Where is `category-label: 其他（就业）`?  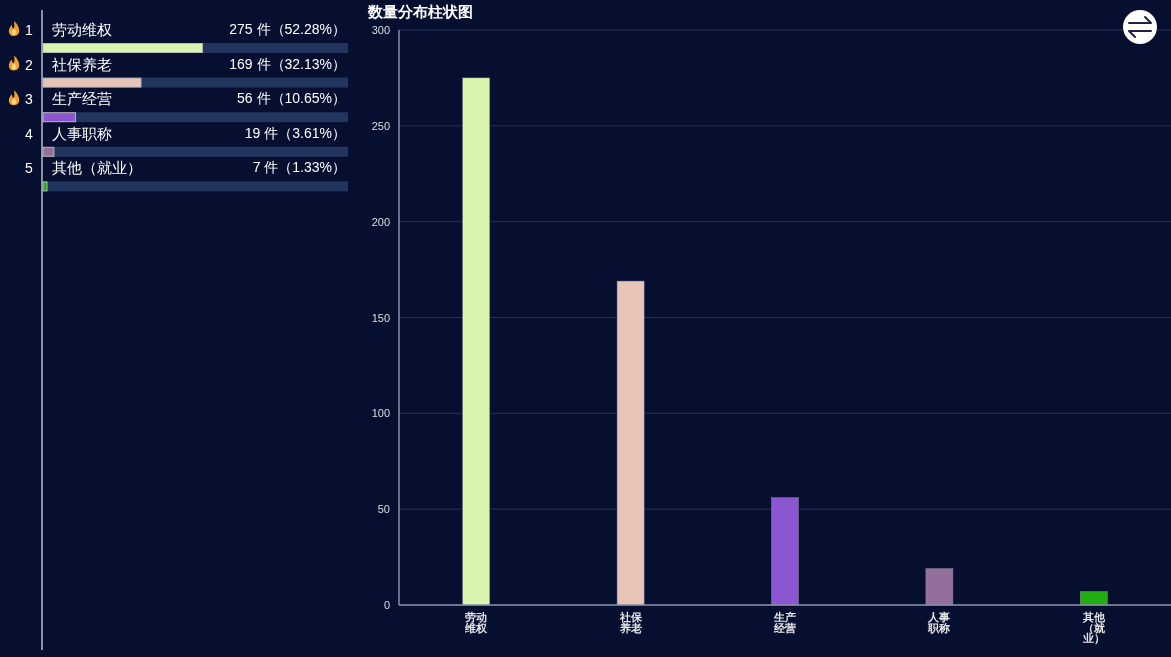 category-label: 其他（就业） is located at coordinates (97, 168).